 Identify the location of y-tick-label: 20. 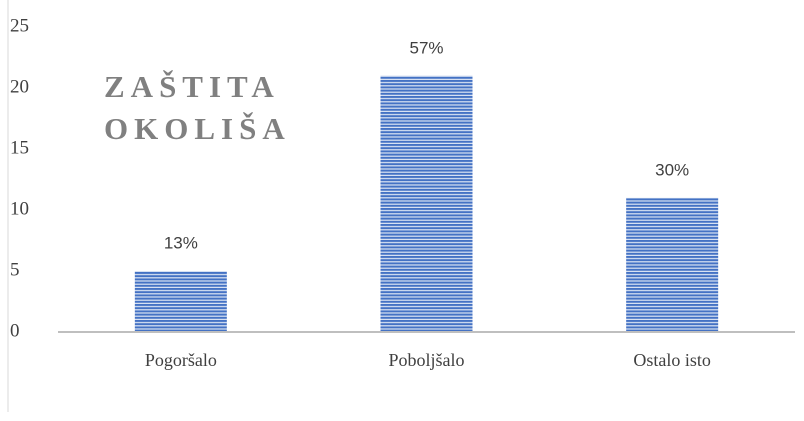
(19, 86).